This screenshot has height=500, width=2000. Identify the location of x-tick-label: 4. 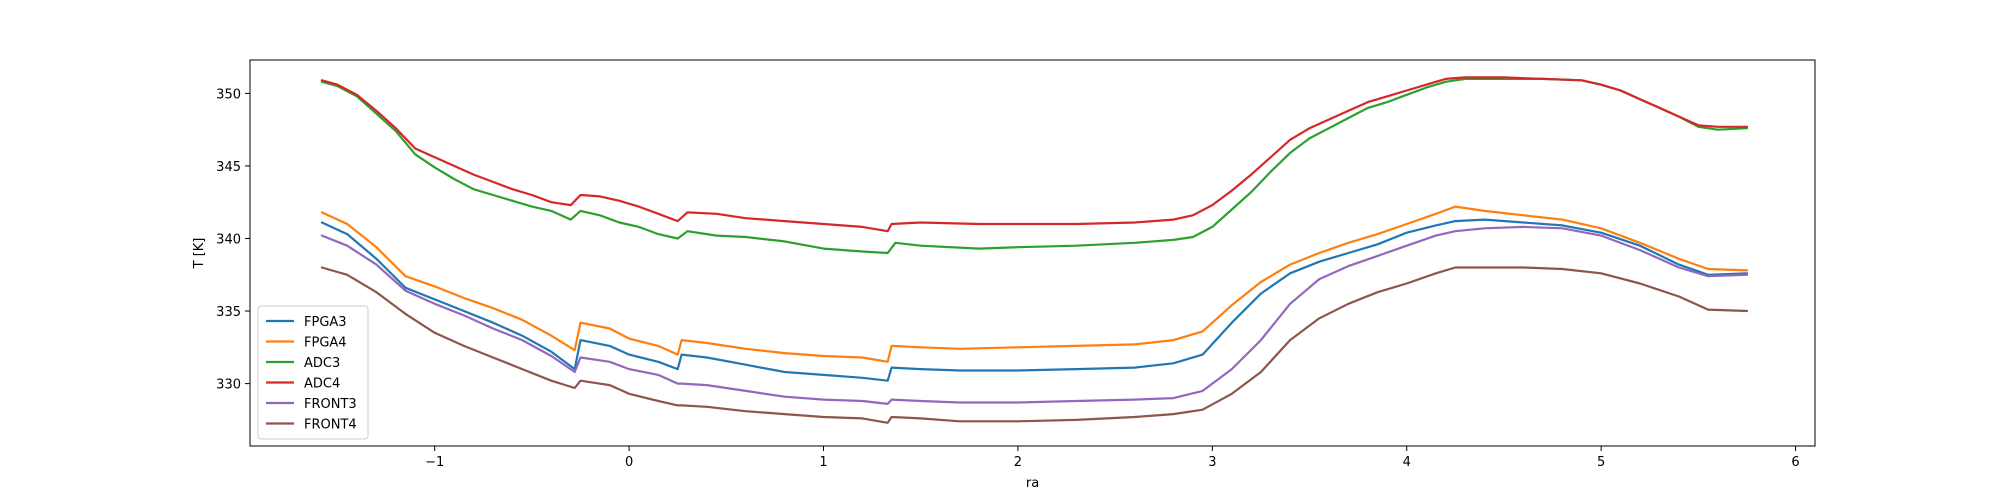
(1407, 462).